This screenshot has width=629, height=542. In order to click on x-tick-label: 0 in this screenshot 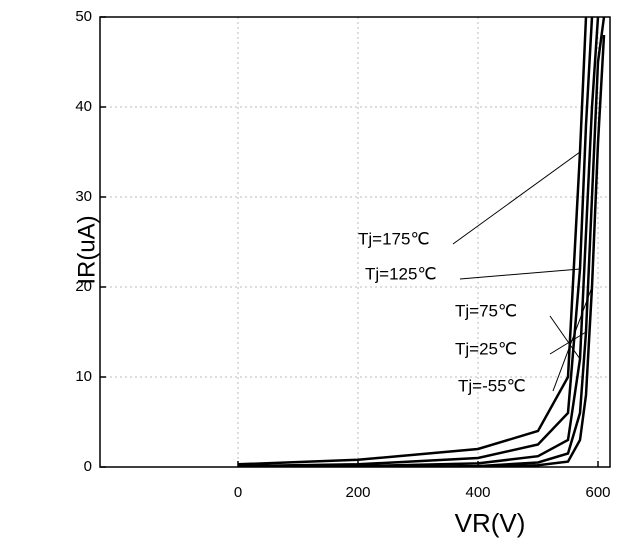, I will do `click(238, 492)`.